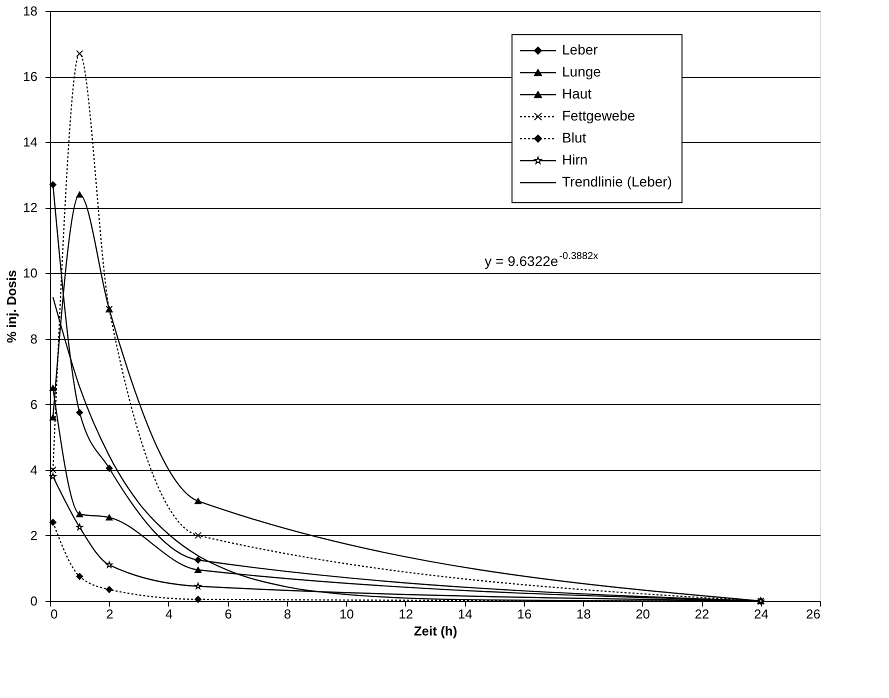  Describe the element at coordinates (580, 50) in the screenshot. I see `legend-label: Leber` at that location.